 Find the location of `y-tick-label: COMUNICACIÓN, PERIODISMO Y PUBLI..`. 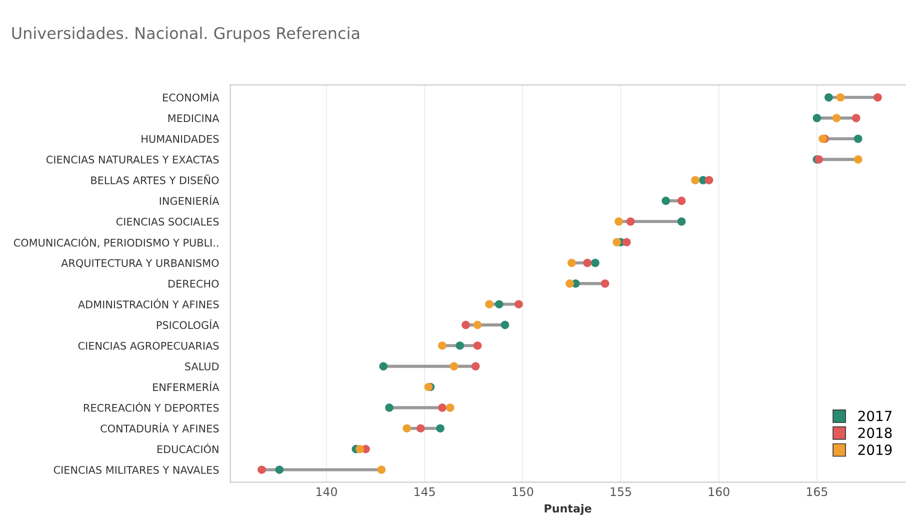

y-tick-label: COMUNICACIÓN, PERIODISMO Y PUBLI.. is located at coordinates (116, 242).